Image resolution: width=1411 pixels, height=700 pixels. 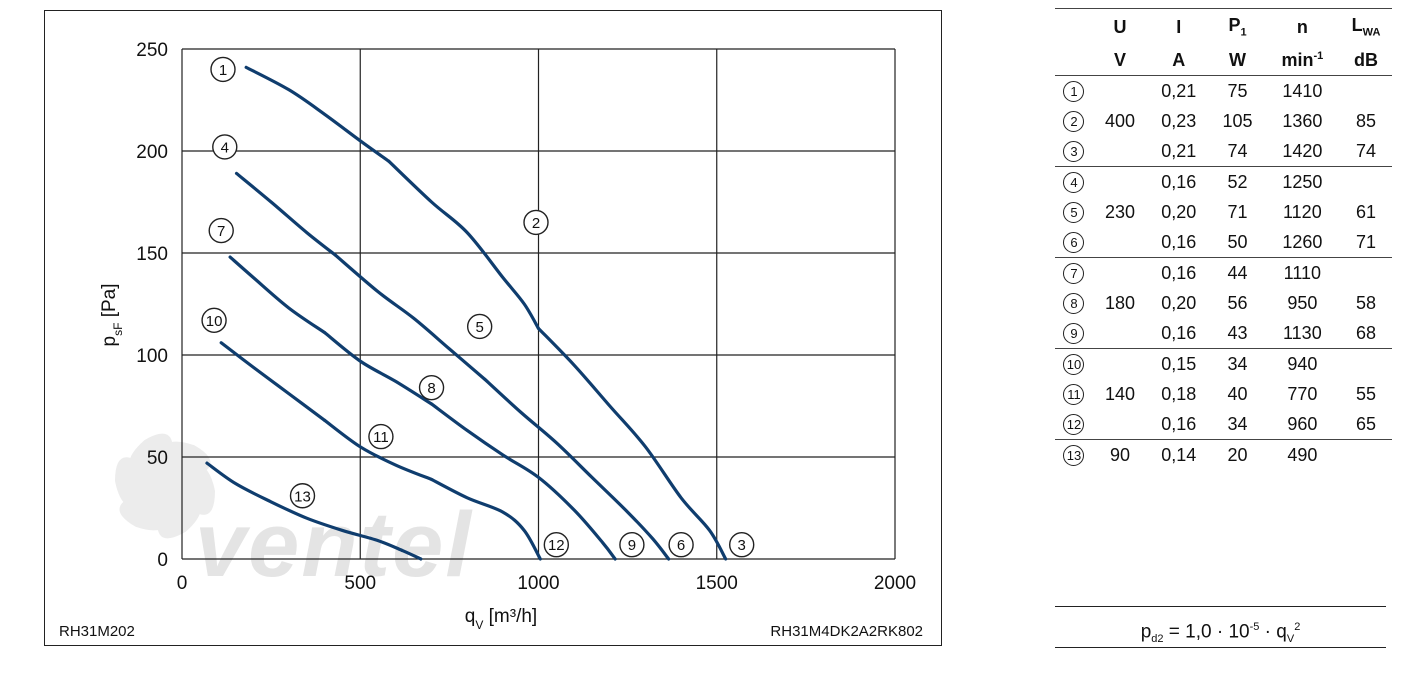 I want to click on table-row: 9 0,16 43 1130 68, so click(x=1223, y=333).